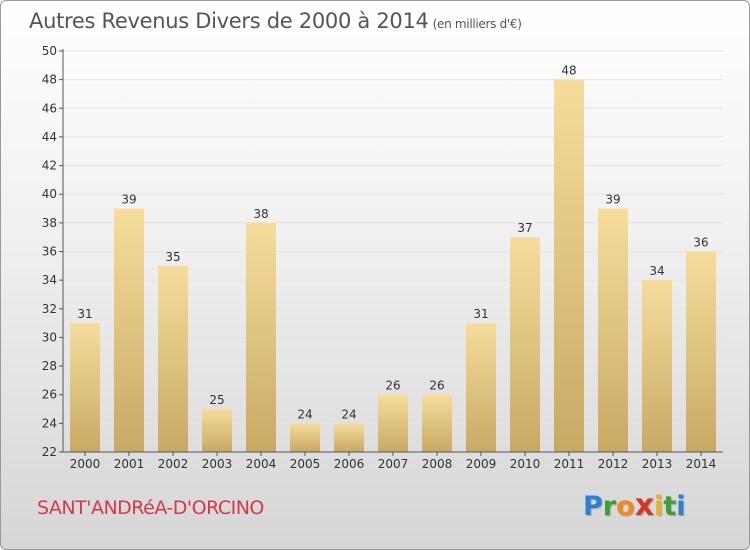  I want to click on data-label: 35, so click(172, 257).